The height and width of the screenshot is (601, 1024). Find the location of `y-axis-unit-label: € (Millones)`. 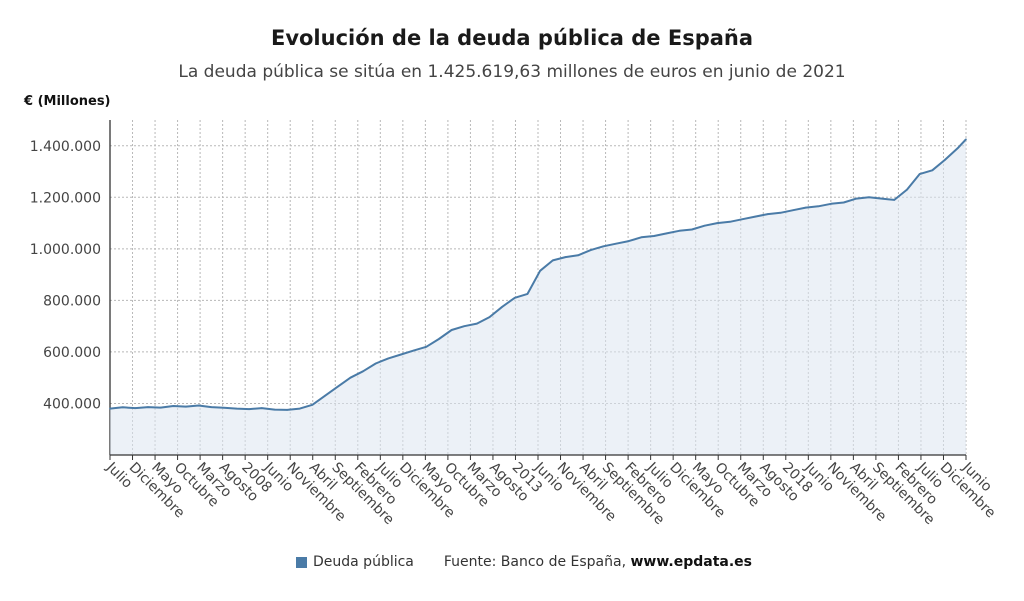

y-axis-unit-label: € (Millones) is located at coordinates (67, 101).